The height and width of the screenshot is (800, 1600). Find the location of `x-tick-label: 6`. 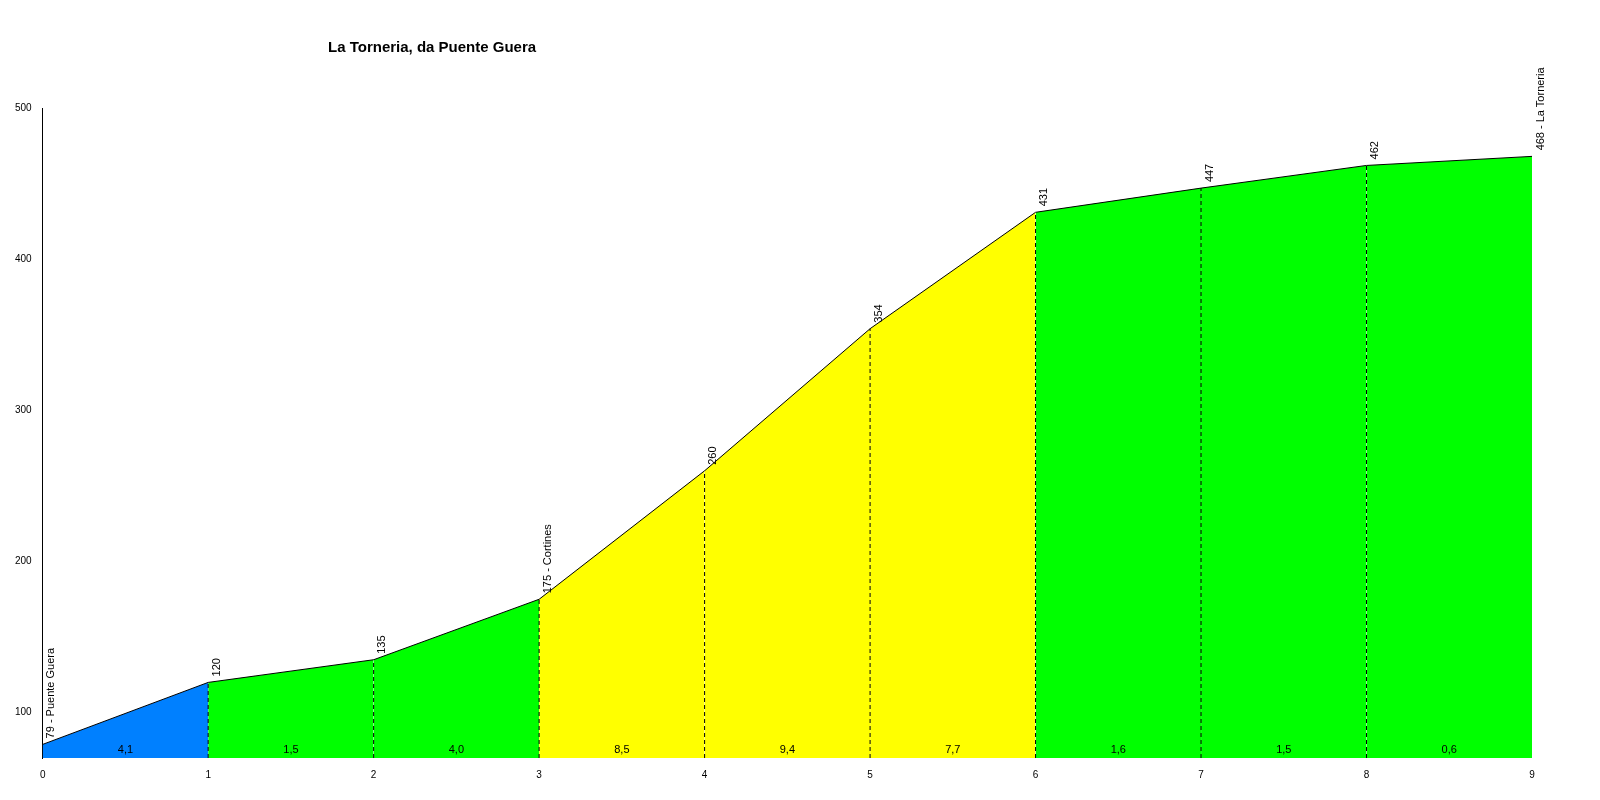

x-tick-label: 6 is located at coordinates (1035, 774).